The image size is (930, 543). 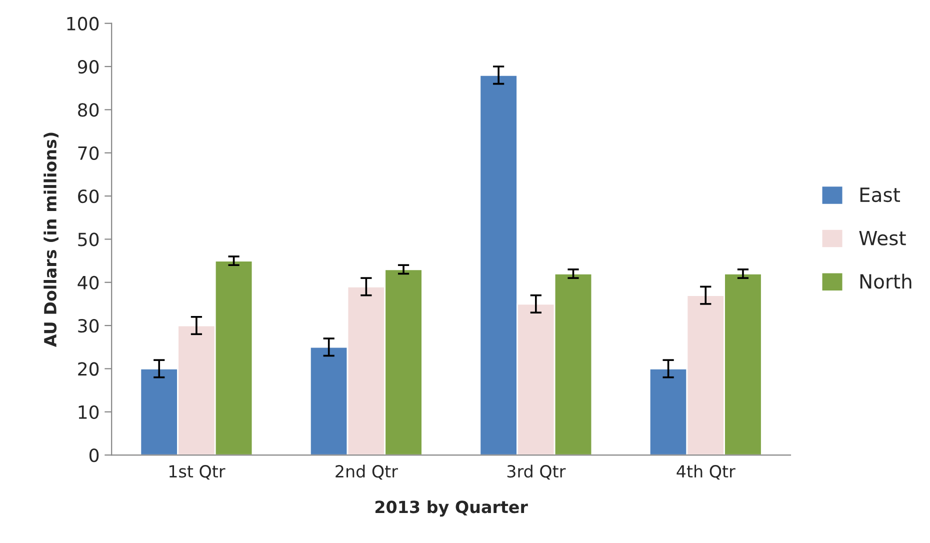 What do you see at coordinates (94, 455) in the screenshot?
I see `y-tick-label: 0` at bounding box center [94, 455].